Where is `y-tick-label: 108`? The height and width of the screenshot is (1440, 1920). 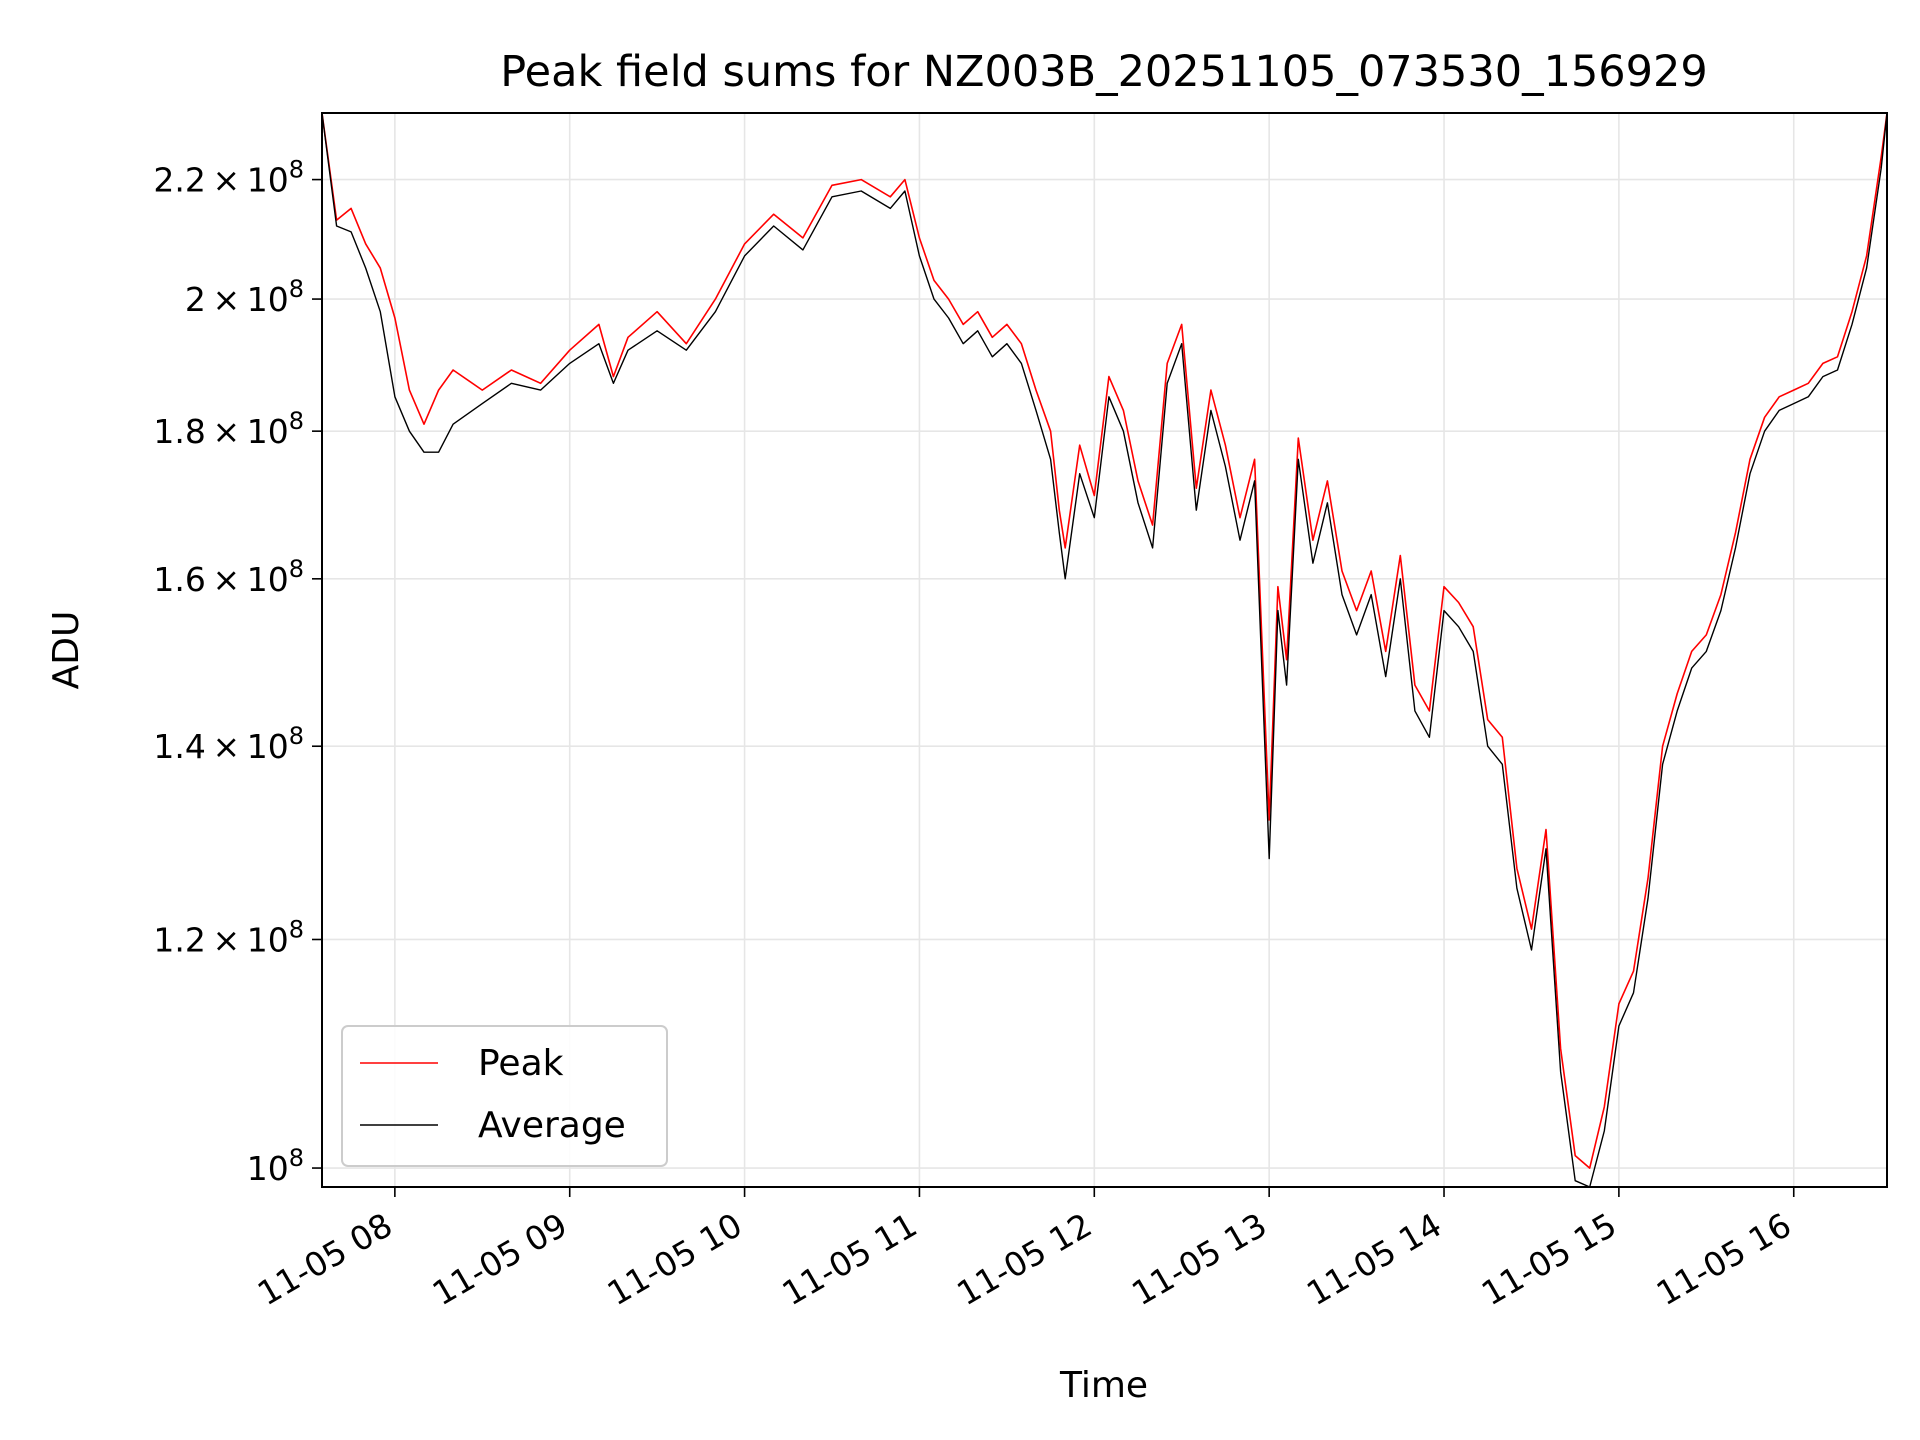 y-tick-label: 108 is located at coordinates (275, 1166).